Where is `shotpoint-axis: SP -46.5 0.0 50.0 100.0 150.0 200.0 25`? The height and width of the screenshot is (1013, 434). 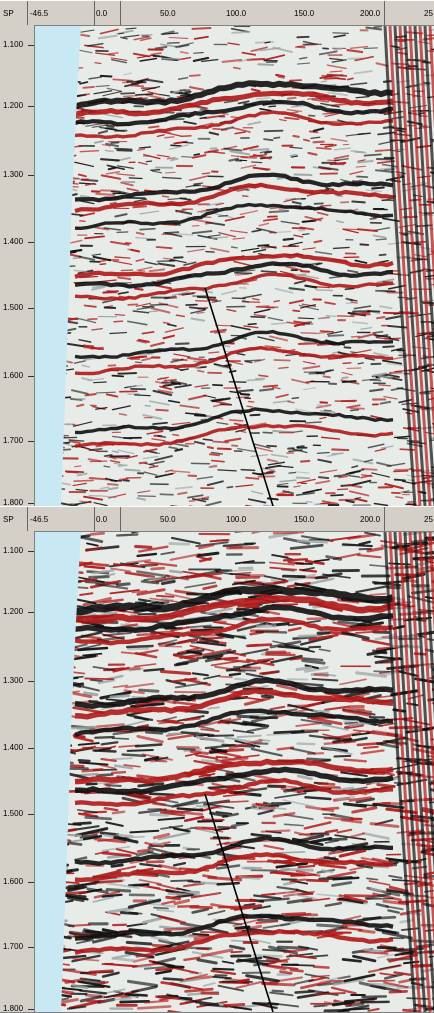 shotpoint-axis: SP -46.5 0.0 50.0 100.0 150.0 200.0 25 is located at coordinates (217, 13).